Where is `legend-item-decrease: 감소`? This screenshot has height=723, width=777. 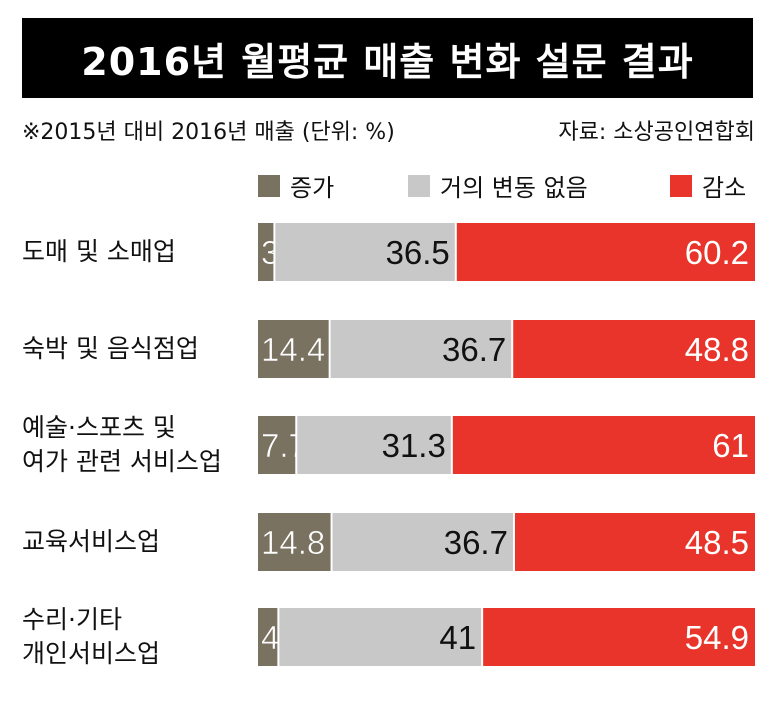
legend-item-decrease: 감소 is located at coordinates (708, 185).